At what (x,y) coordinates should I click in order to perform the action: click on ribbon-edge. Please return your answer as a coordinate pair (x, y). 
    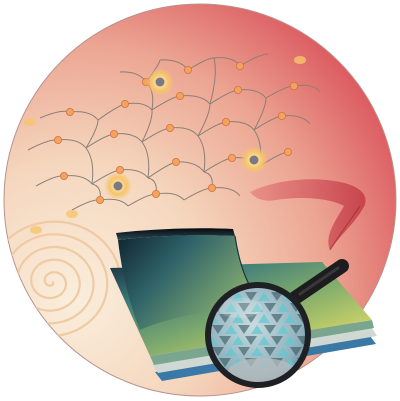
    Looking at the image, I should click on (345, 228).